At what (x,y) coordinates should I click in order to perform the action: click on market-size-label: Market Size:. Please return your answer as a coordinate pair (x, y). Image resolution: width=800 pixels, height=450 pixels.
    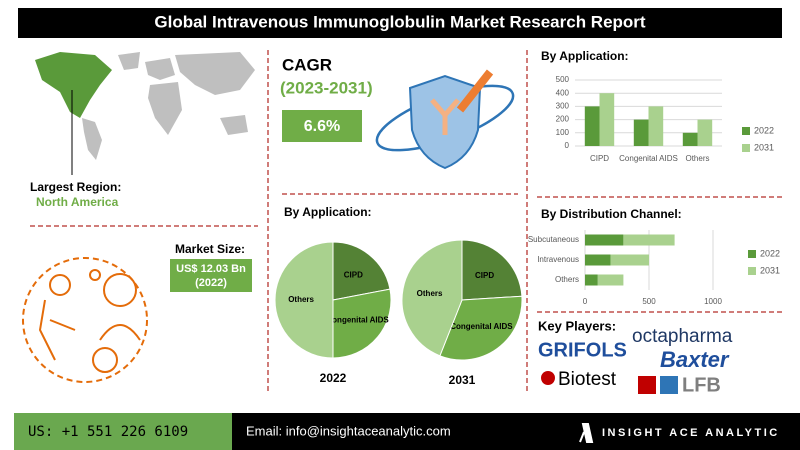
    Looking at the image, I should click on (210, 249).